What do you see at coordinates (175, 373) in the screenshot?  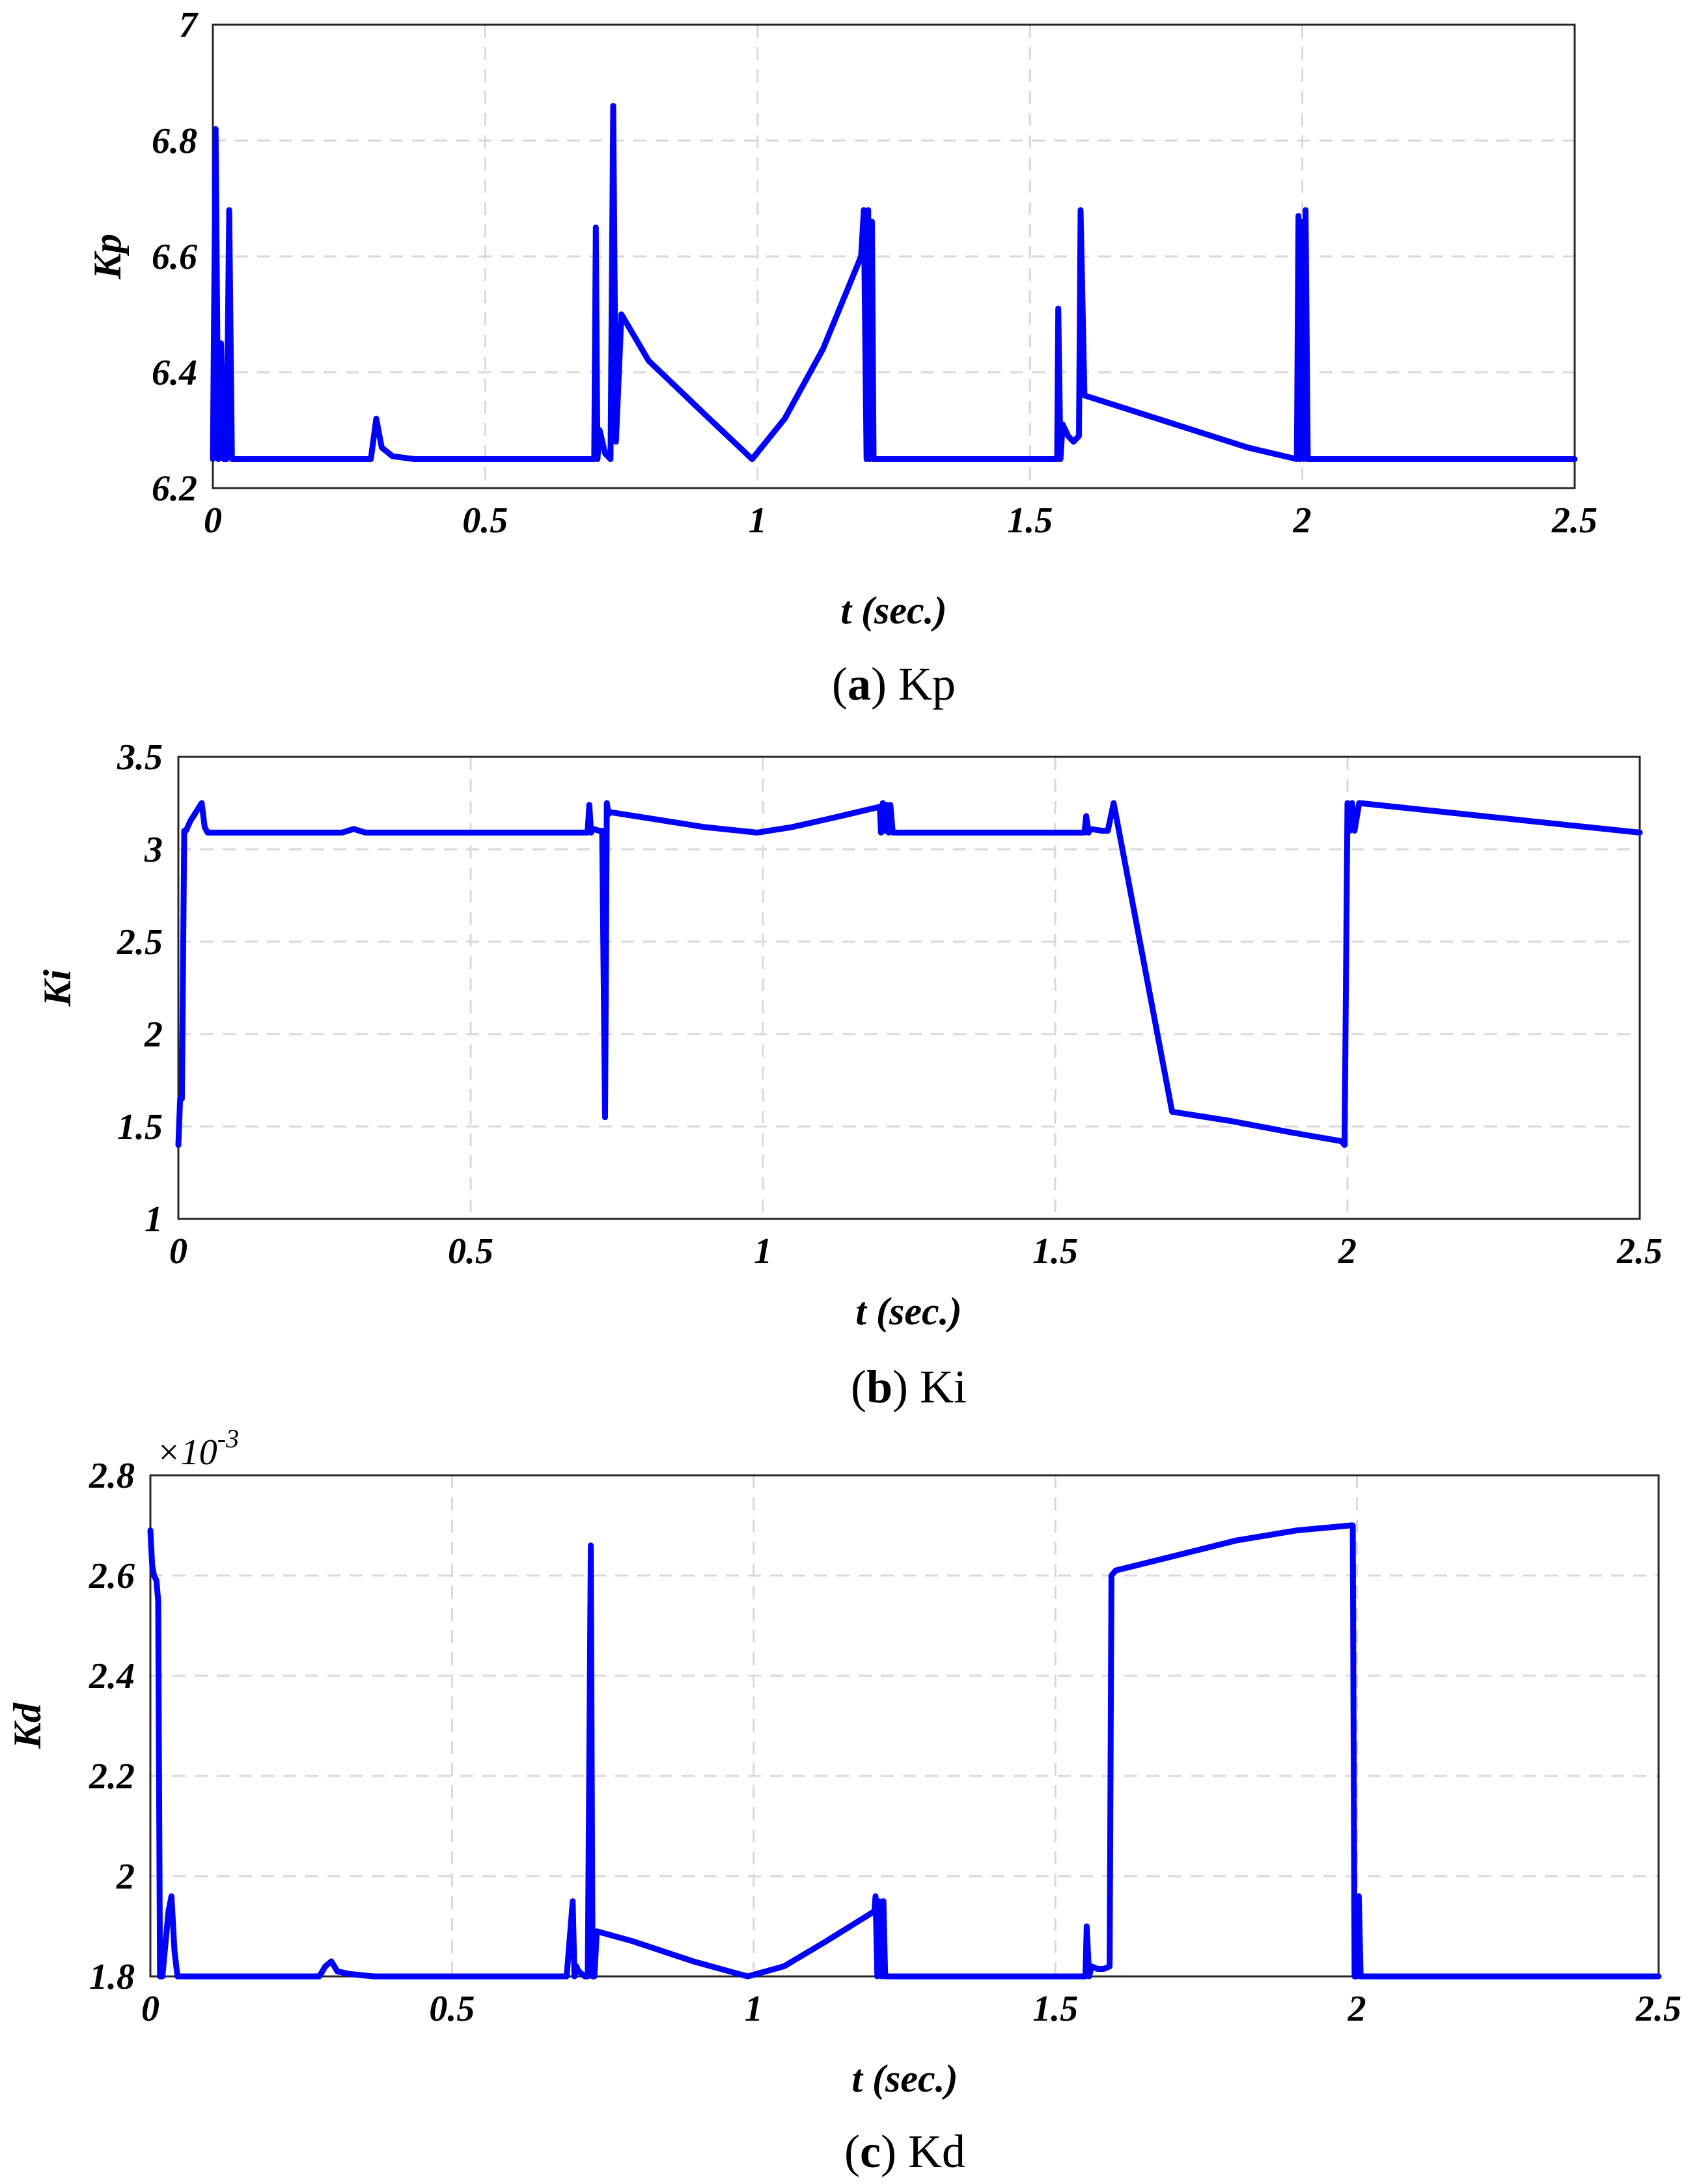 I see `y-tick-label: 6.4` at bounding box center [175, 373].